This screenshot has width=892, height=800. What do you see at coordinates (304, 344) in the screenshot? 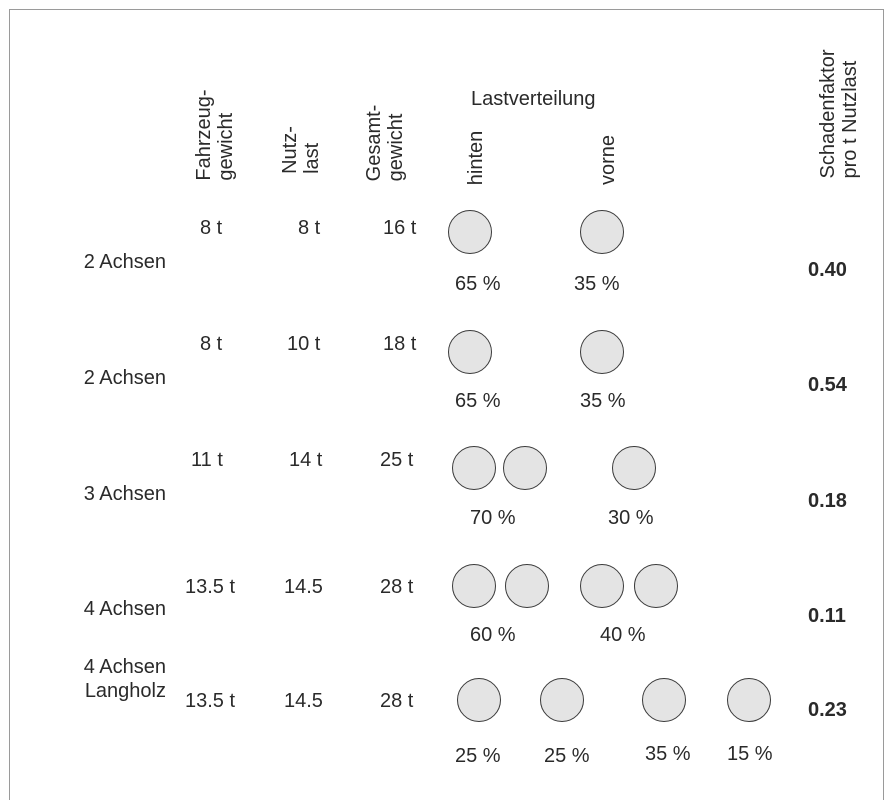
I see `cell-nutzlast: 10 t` at bounding box center [304, 344].